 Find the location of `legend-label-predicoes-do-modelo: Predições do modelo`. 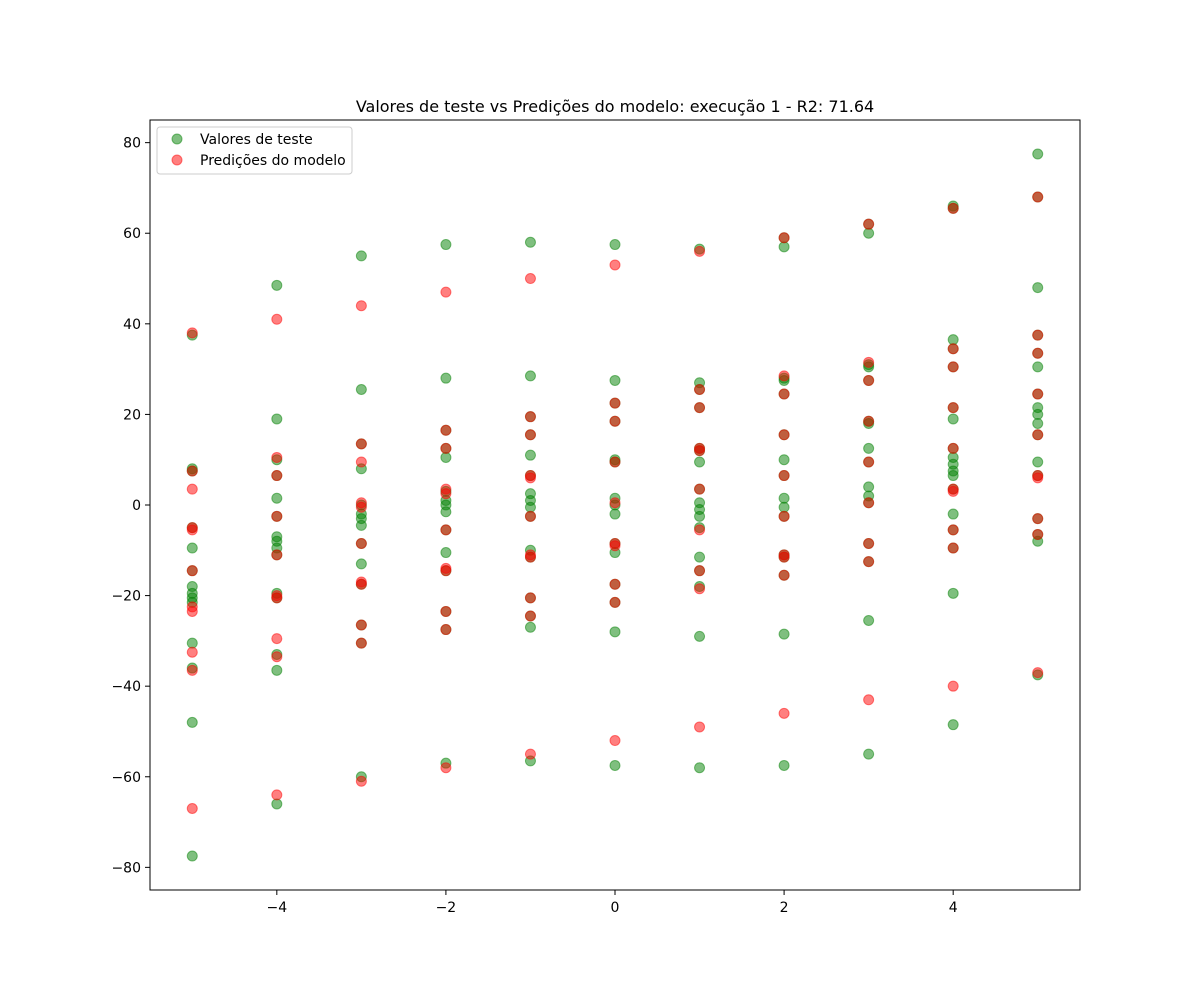

legend-label-predicoes-do-modelo: Predições do modelo is located at coordinates (273, 161).